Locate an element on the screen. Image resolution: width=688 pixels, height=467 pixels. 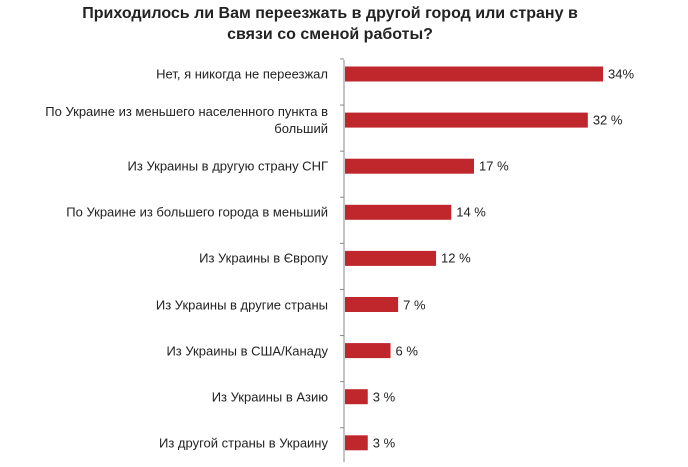
category-label-8: Из другой страны в Украину is located at coordinates (243, 443).